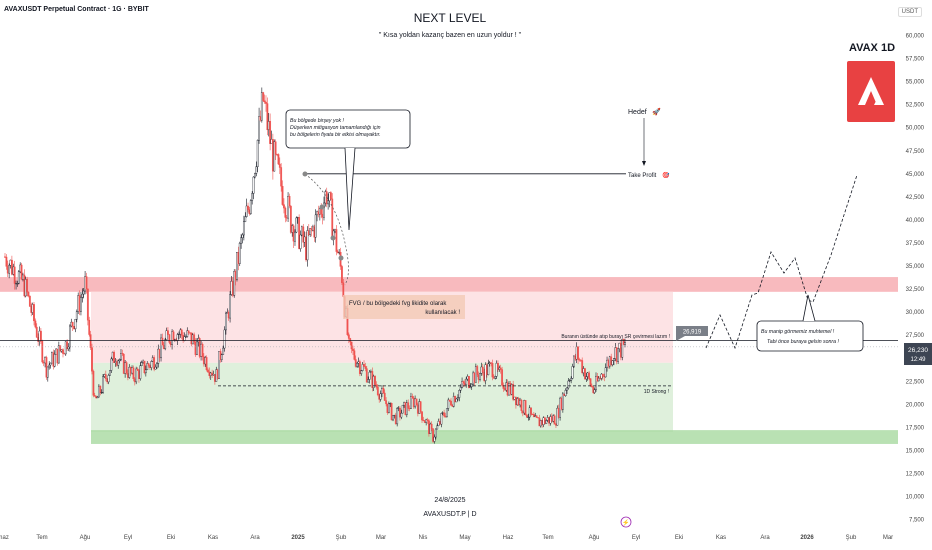  Describe the element at coordinates (918, 354) in the screenshot. I see `last-price-badge` at that location.